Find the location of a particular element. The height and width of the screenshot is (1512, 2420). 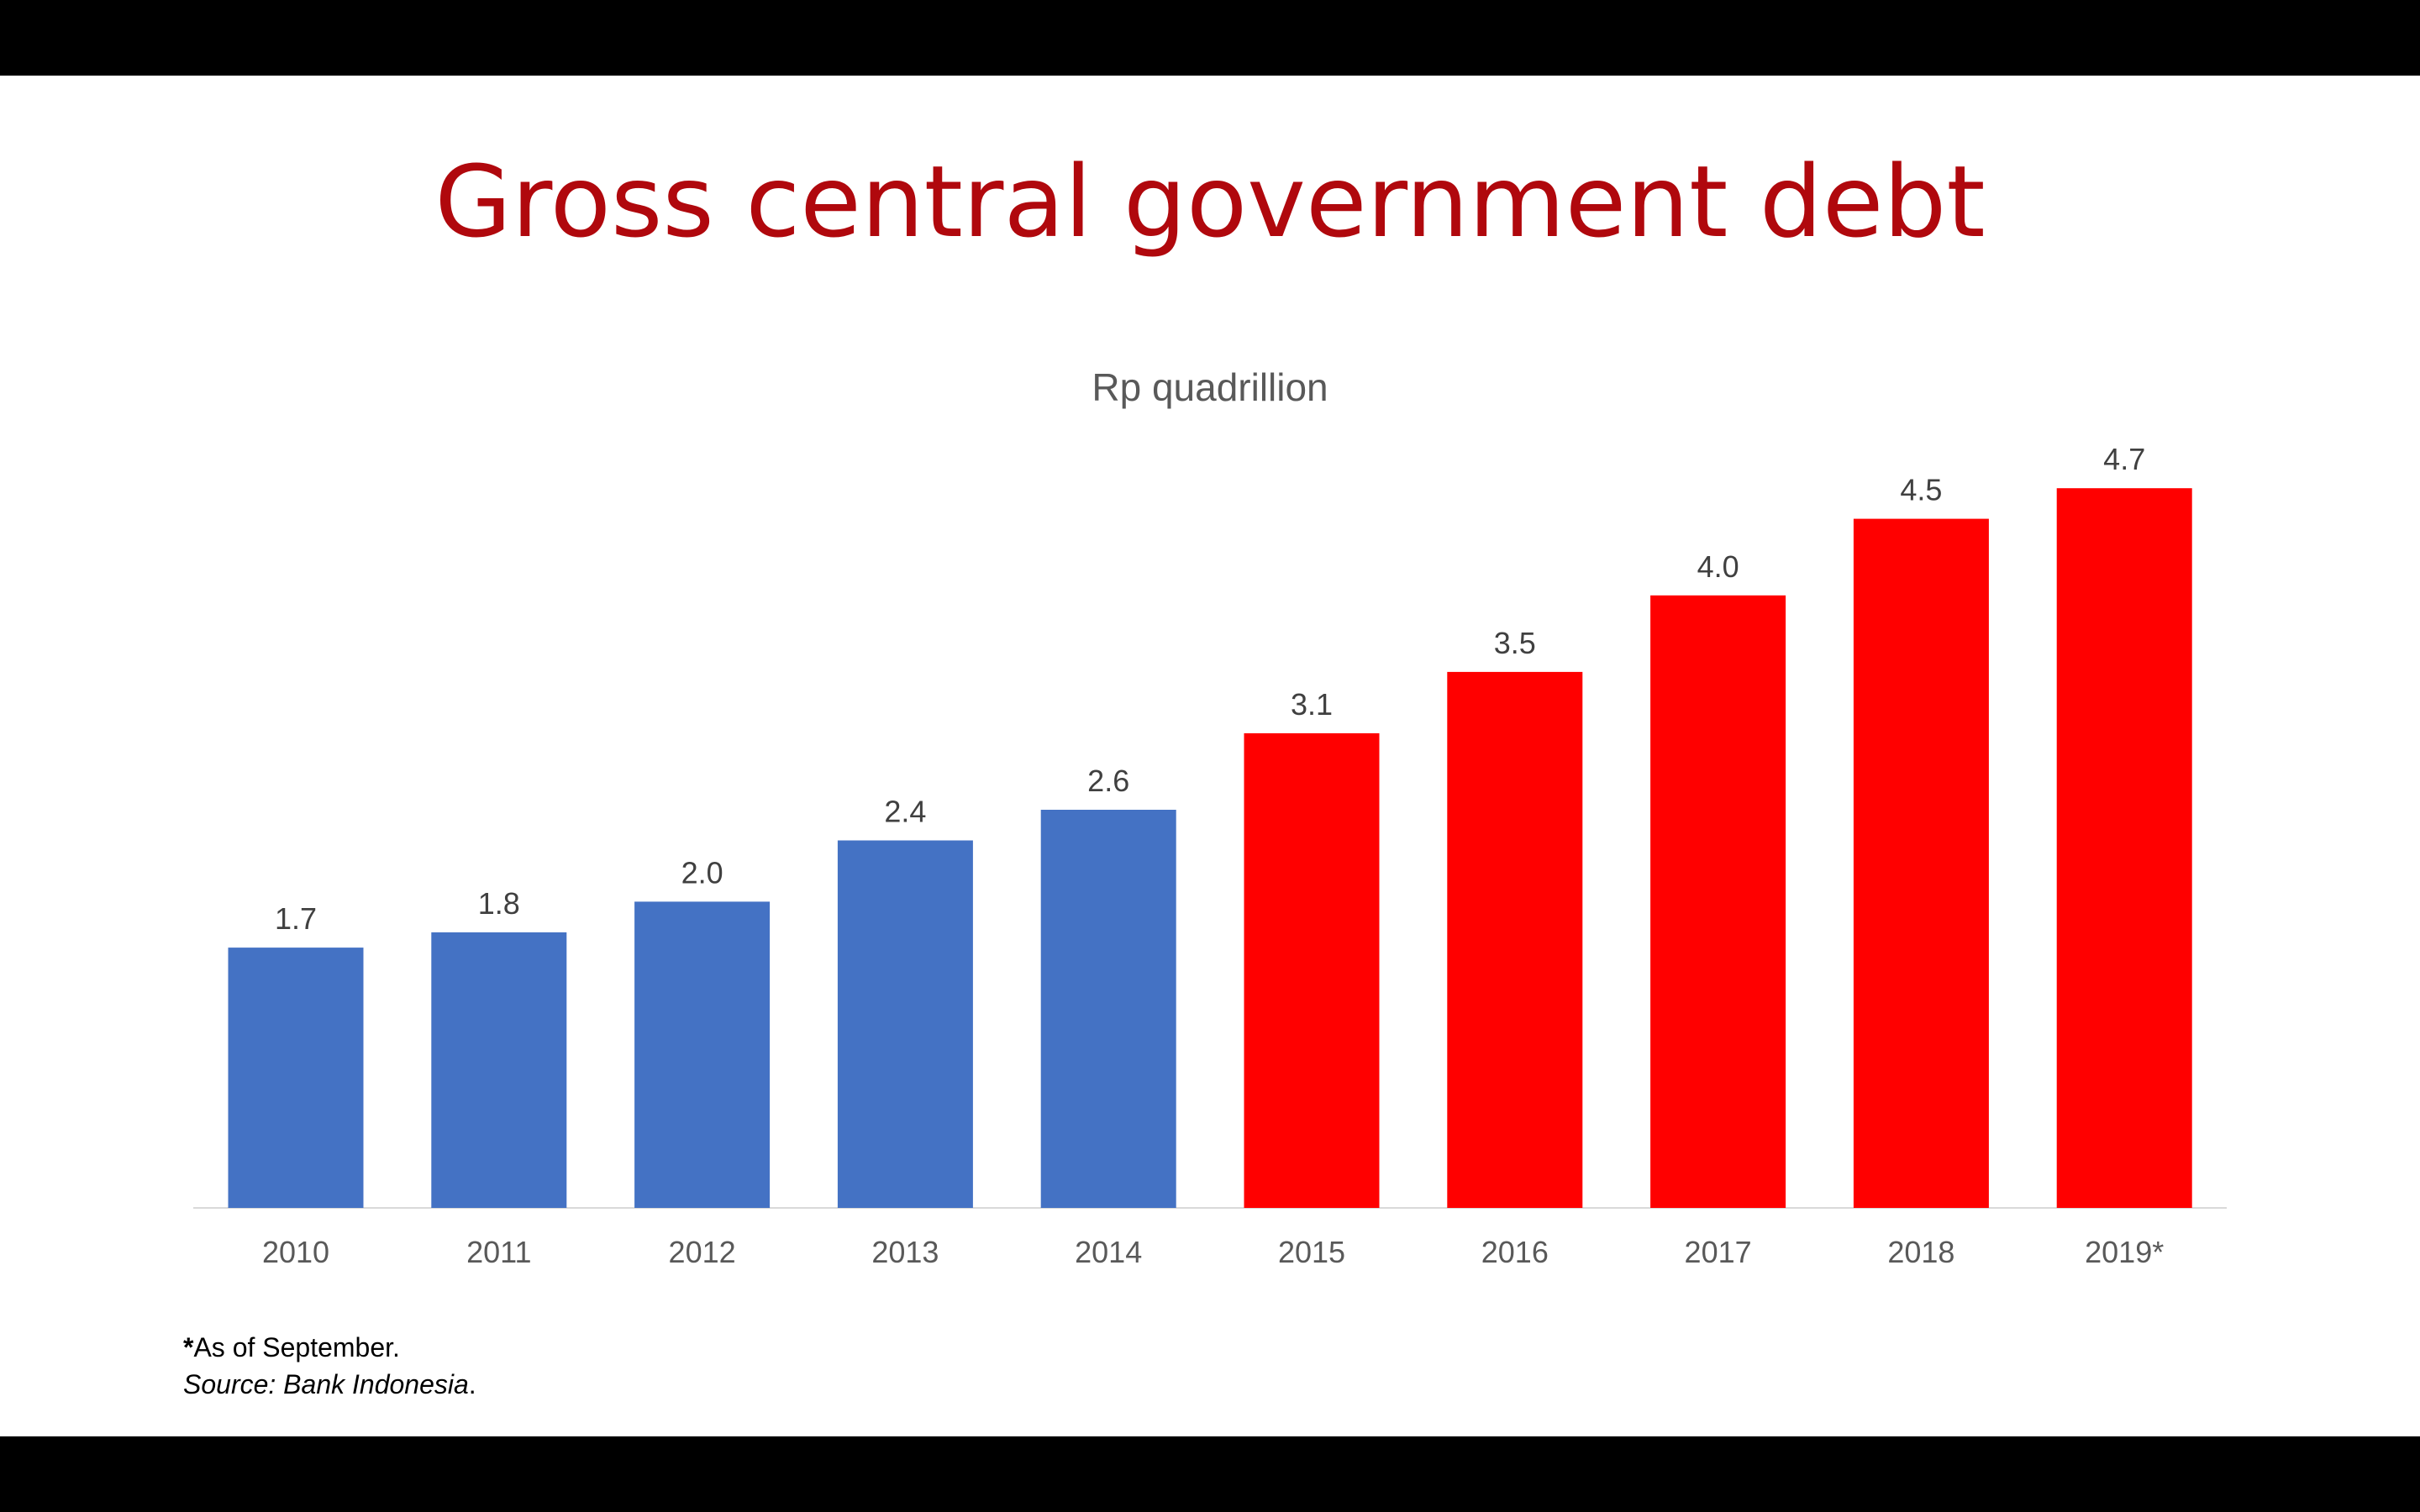

source-label: Source: Bank Indonesia is located at coordinates (326, 1384).